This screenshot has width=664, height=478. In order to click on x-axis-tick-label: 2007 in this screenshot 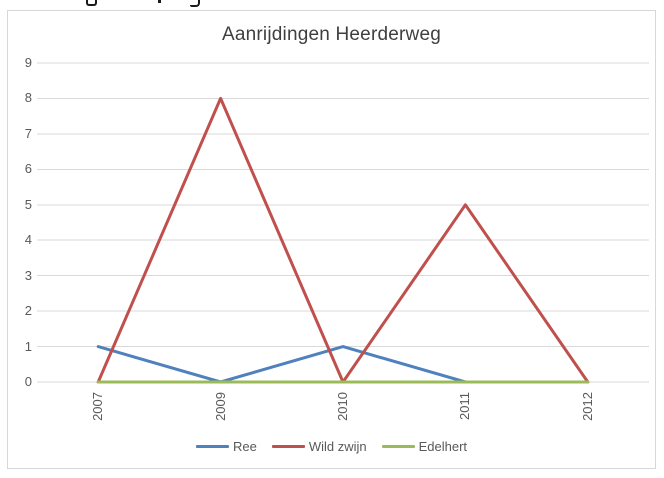, I will do `click(98, 406)`.